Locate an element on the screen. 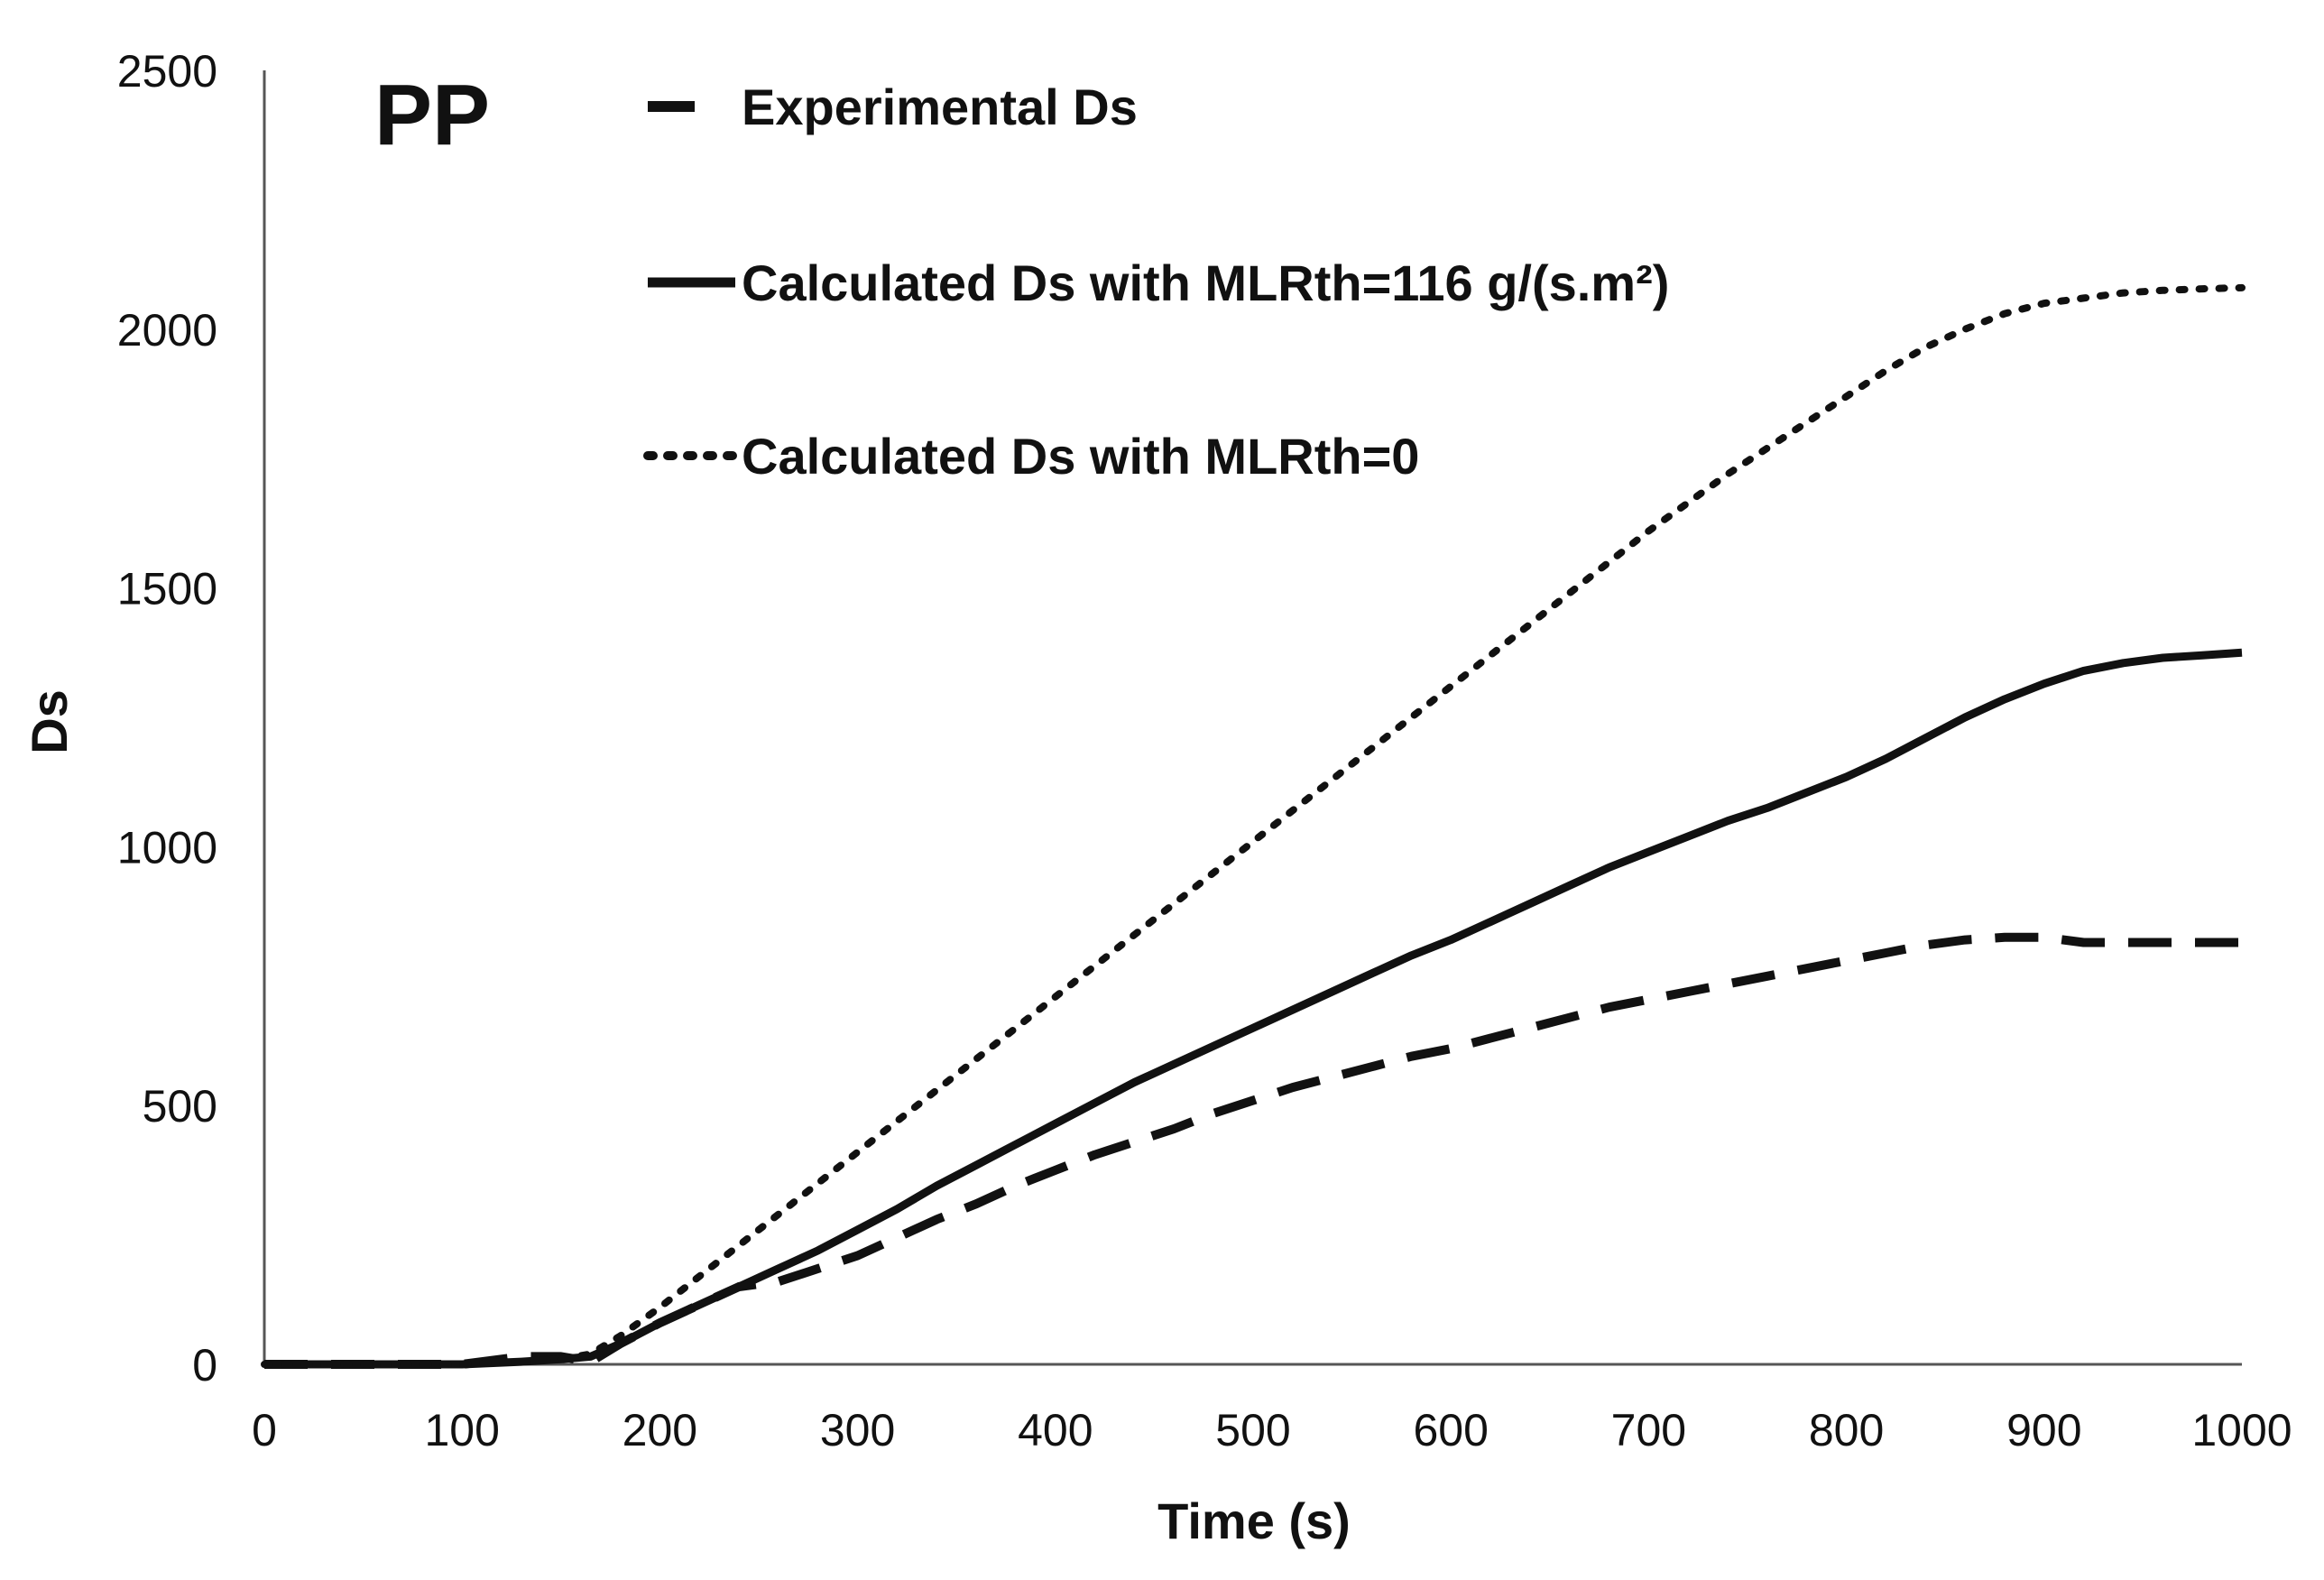  x-tick-label: 400 is located at coordinates (1055, 1430).